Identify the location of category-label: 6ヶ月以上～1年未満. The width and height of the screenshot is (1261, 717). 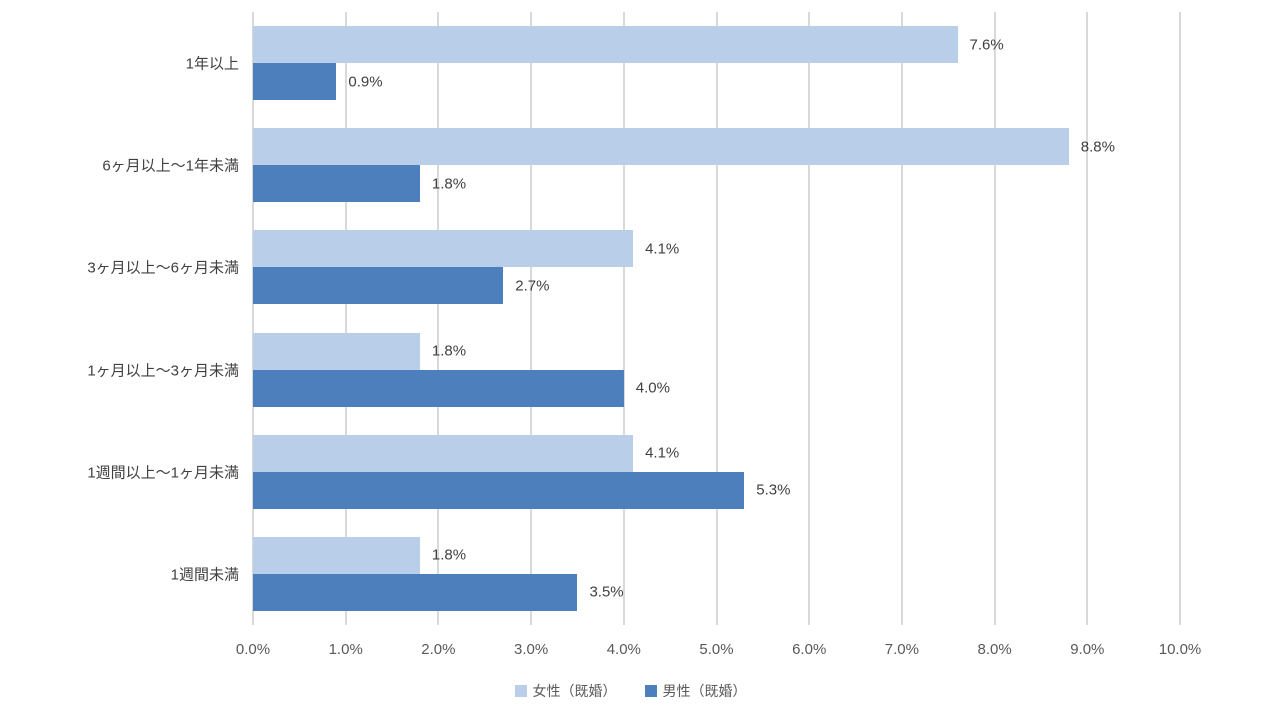
(170, 166).